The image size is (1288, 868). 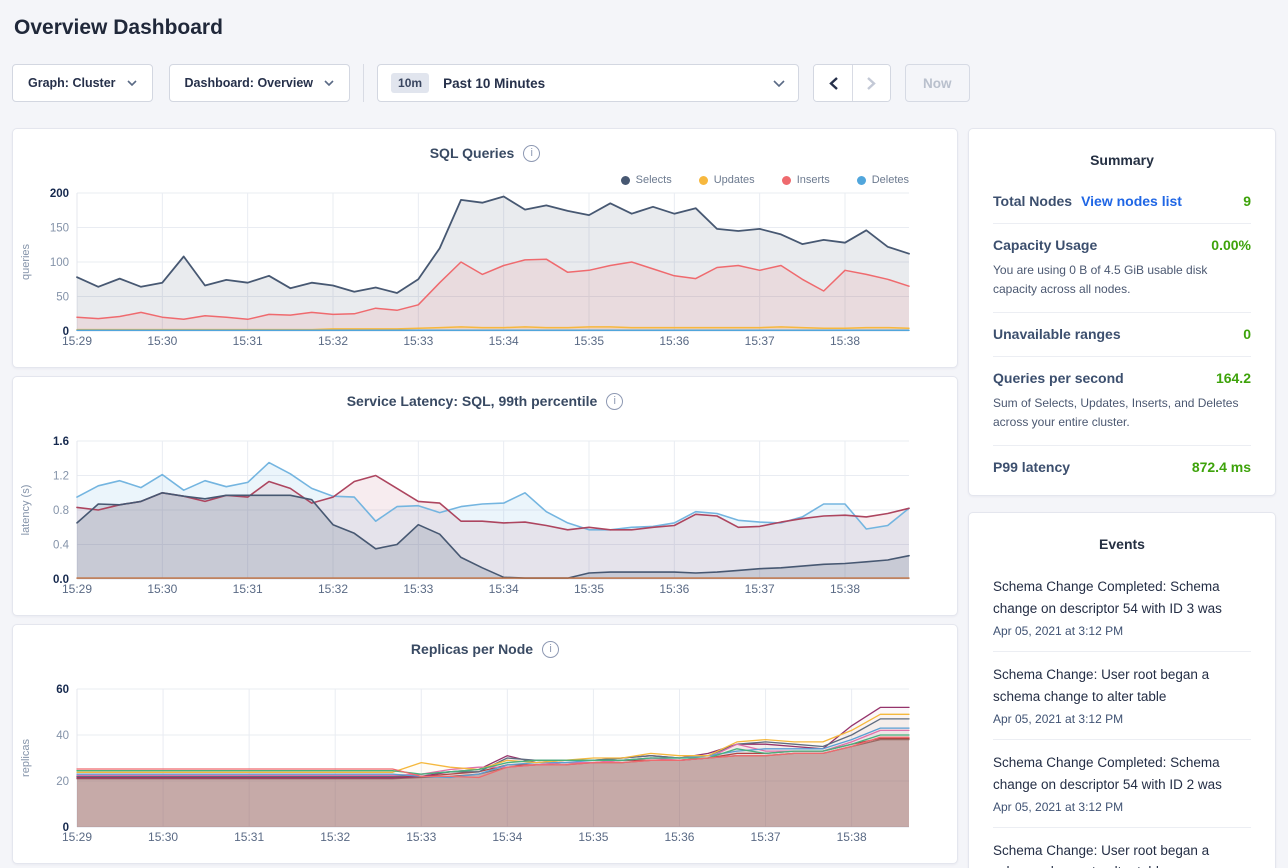 I want to click on svg-text: 150, so click(x=59, y=229).